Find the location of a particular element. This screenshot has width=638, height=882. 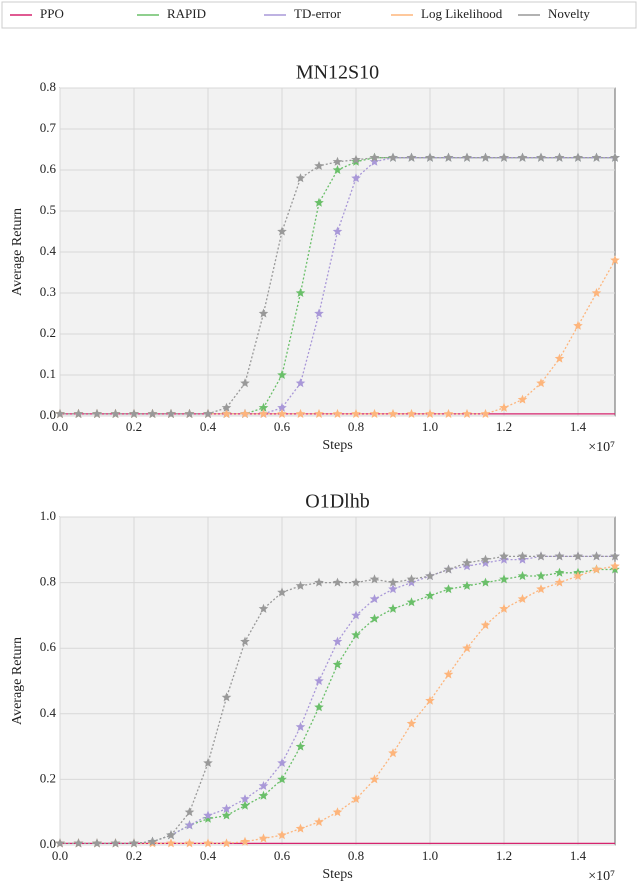

x-tick-label: 1.4 is located at coordinates (578, 426).